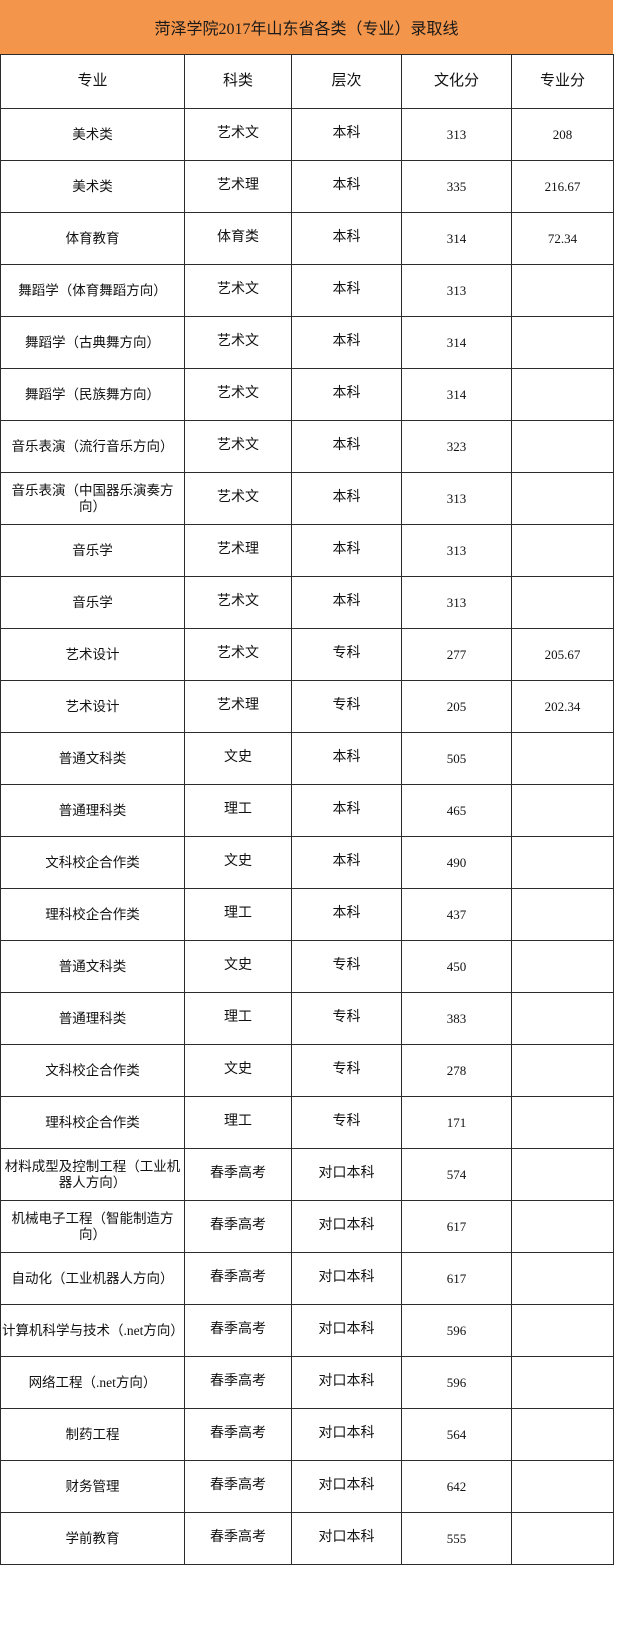 Image resolution: width=625 pixels, height=1625 pixels. Describe the element at coordinates (92, 654) in the screenshot. I see `cell-major: 艺术设计` at that location.